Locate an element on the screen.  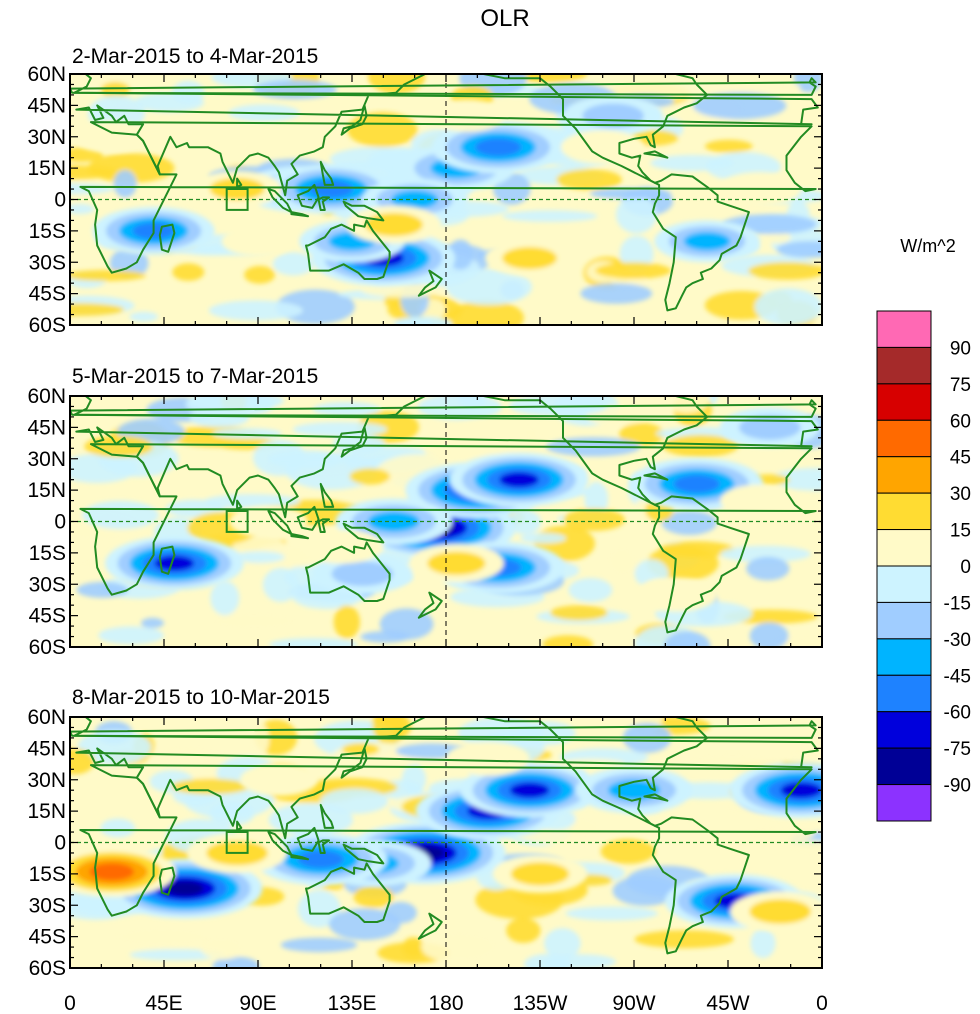
panel-2-y-tick-labels: 60N 45N 30N 15N 0 15S 30S 45S 60S is located at coordinates (46, 522).